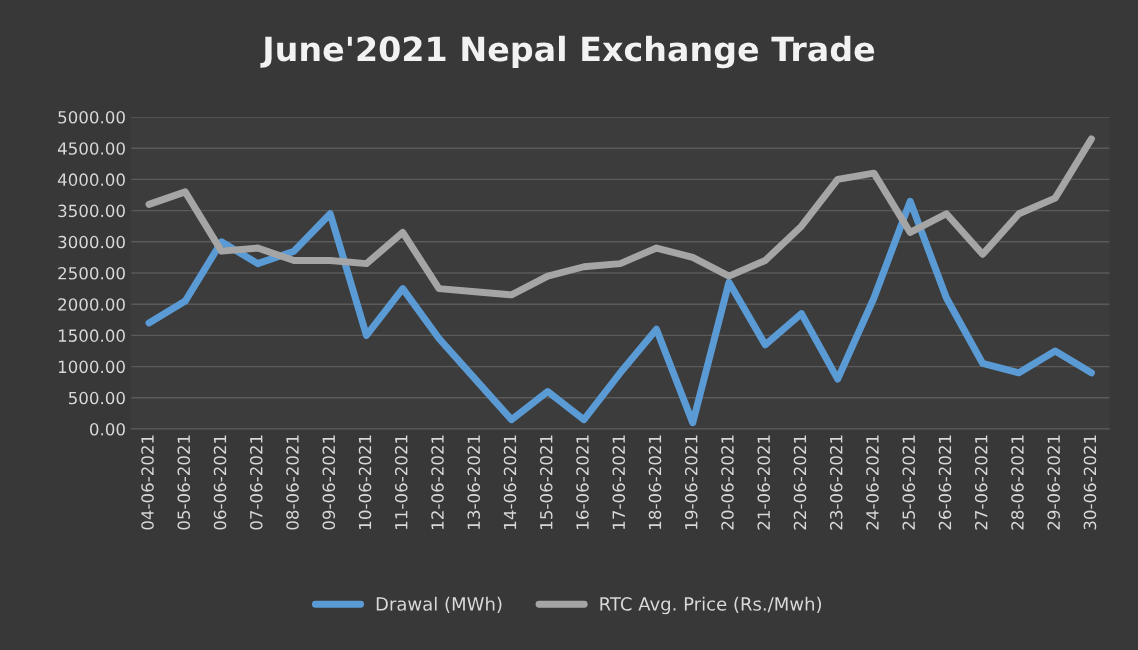  I want to click on y-tick-label: 0.00, so click(107, 429).